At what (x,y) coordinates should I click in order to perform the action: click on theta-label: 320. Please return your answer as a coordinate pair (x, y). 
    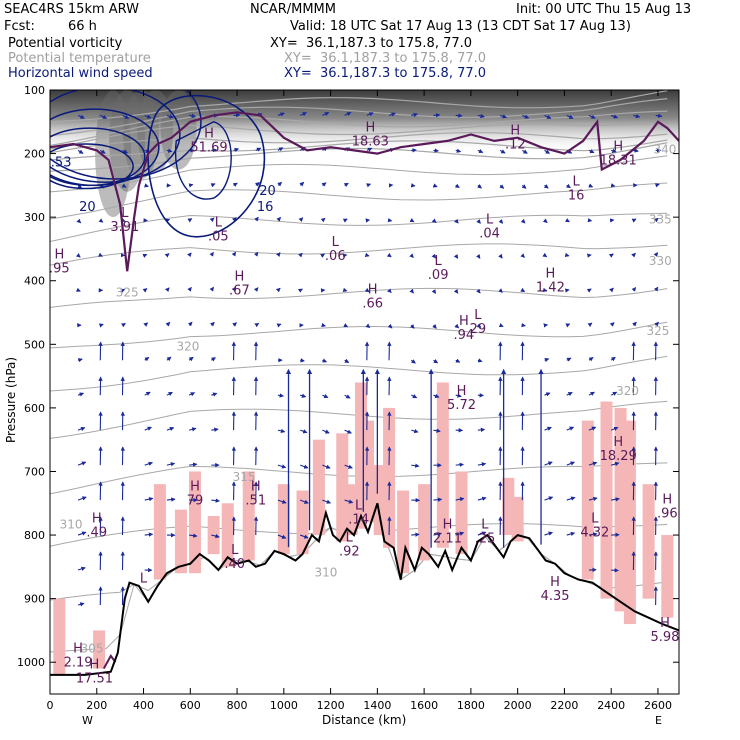
    Looking at the image, I should click on (627, 391).